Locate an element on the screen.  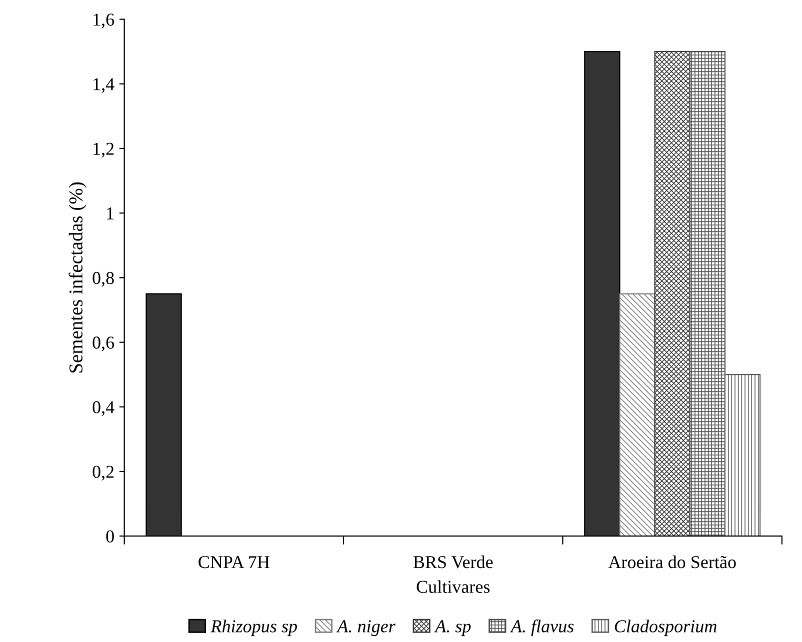
x-tick-label: BRS Verde is located at coordinates (453, 562).